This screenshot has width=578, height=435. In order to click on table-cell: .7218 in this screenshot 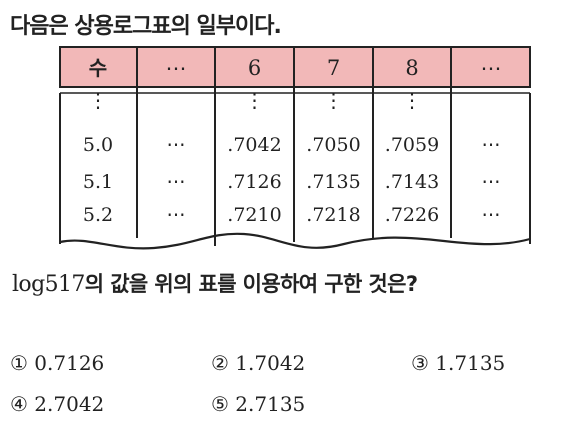, I will do `click(333, 215)`.